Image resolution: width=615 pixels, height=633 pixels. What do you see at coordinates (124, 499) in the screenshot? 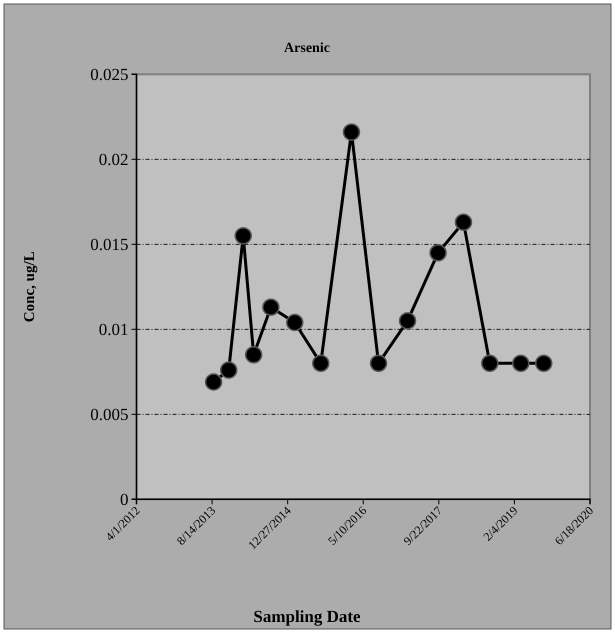
I see `y-tick-label: 0` at bounding box center [124, 499].